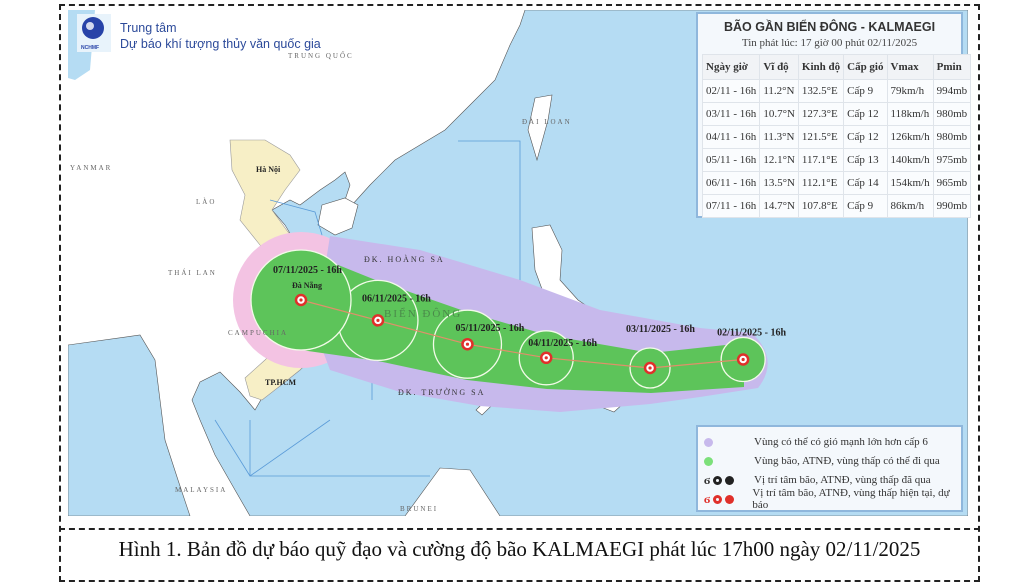 Image resolution: width=1024 pixels, height=587 pixels. What do you see at coordinates (910, 137) in the screenshot?
I see `table-cell: 126km/h` at bounding box center [910, 137].